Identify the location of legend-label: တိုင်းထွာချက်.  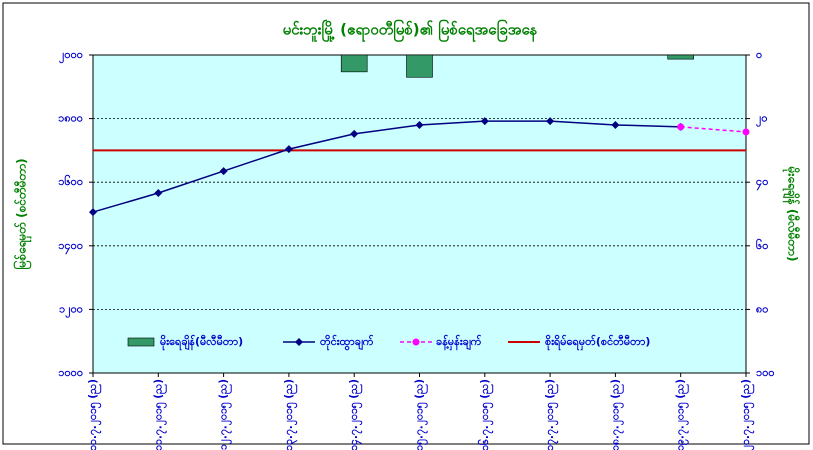
(347, 342).